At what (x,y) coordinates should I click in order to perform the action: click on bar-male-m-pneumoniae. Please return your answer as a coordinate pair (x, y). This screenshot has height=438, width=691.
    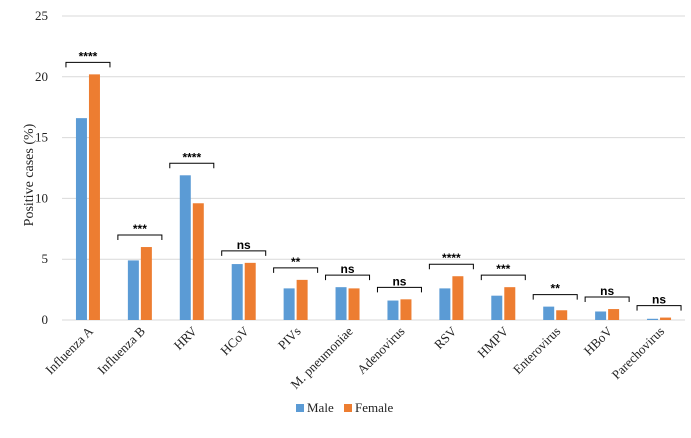
    Looking at the image, I should click on (341, 303).